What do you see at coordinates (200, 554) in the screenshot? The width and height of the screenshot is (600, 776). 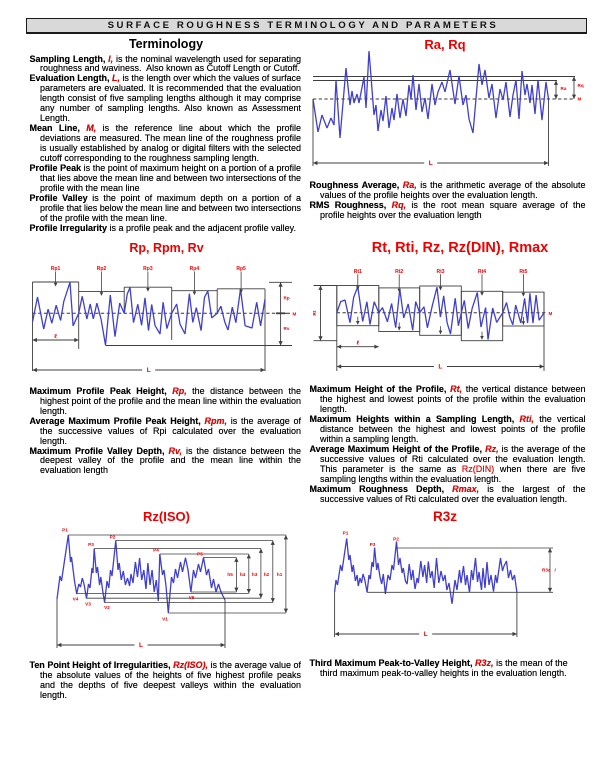 I see `svg-text: P5` at bounding box center [200, 554].